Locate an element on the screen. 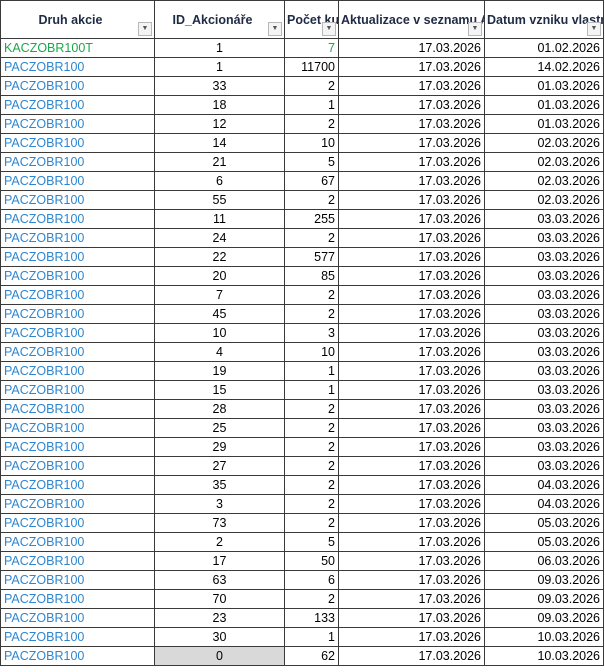  cell-datum-vzniku: 05.03.2026 is located at coordinates (544, 523).